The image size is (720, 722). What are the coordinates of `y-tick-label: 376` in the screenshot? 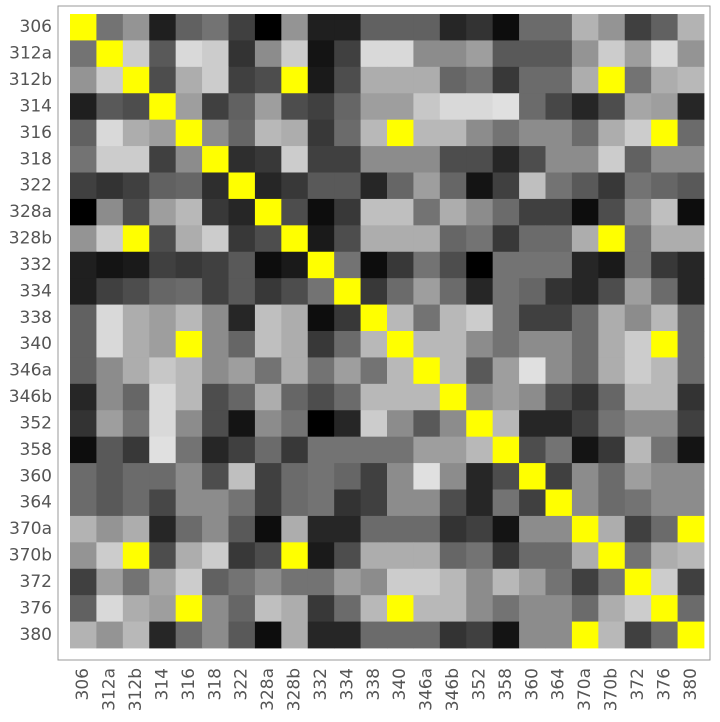 It's located at (36, 608).